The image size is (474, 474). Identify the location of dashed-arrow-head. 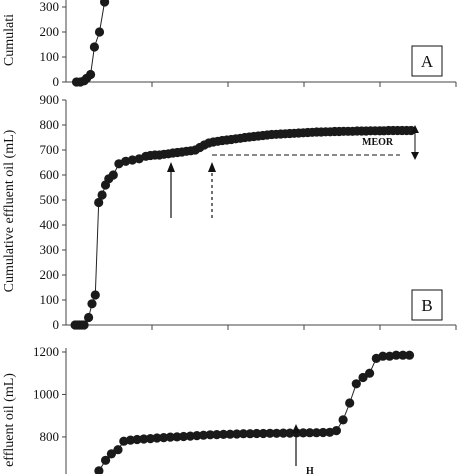
(212, 167).